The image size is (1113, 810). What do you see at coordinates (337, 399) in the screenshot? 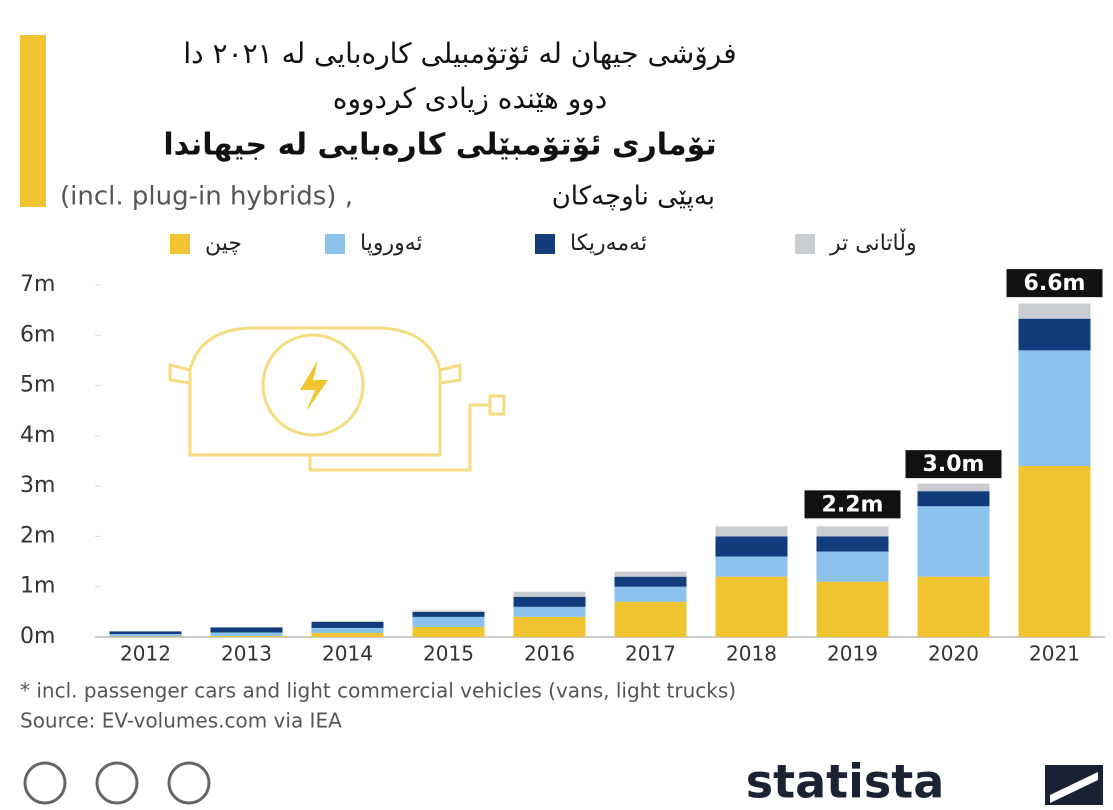
I see `car-icon` at bounding box center [337, 399].